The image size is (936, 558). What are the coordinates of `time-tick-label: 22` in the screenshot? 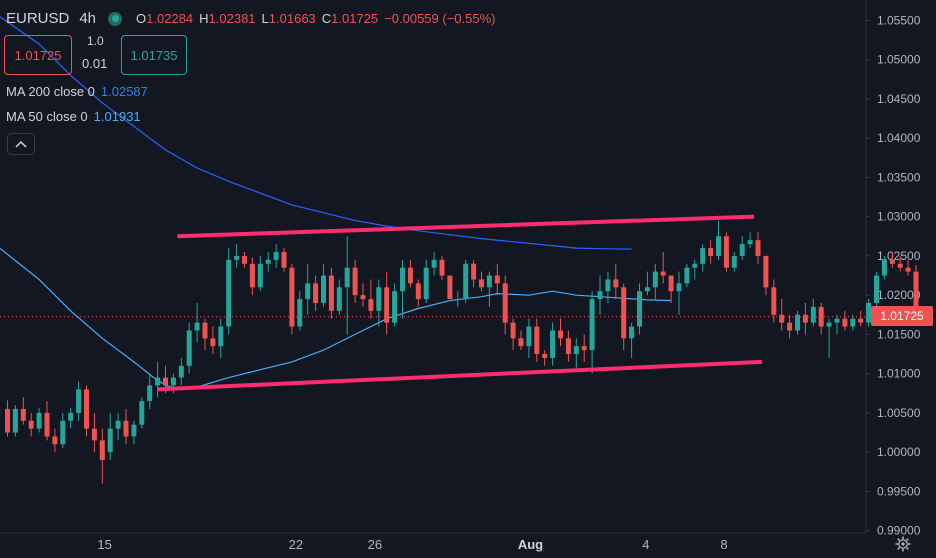 It's located at (296, 544).